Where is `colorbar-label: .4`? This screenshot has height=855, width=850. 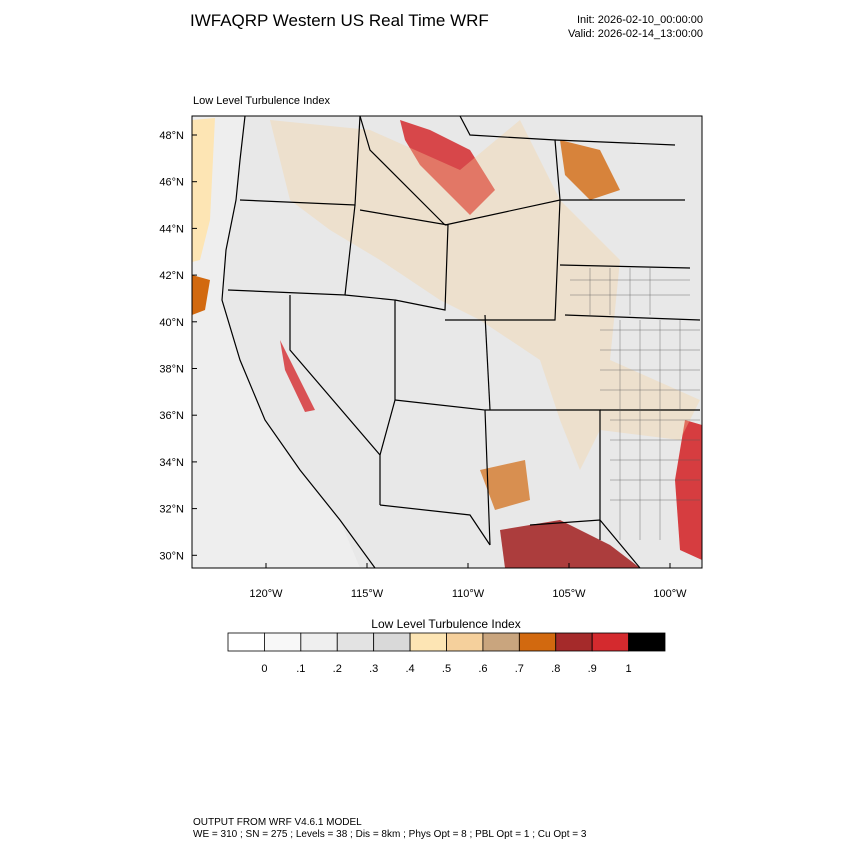 colorbar-label: .4 is located at coordinates (409, 669).